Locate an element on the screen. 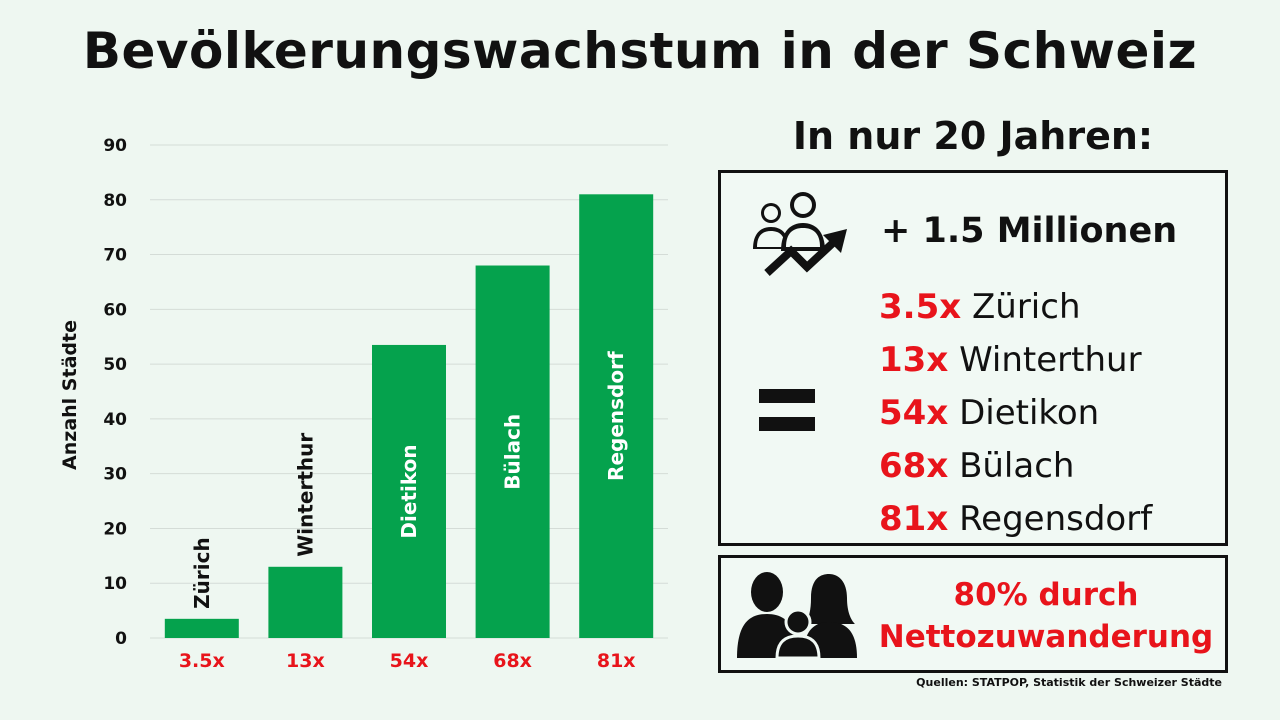 The image size is (1280, 720). bar-labels: Zürich Winterthur Dietikon Bülach Regensdorf is located at coordinates (409, 480).